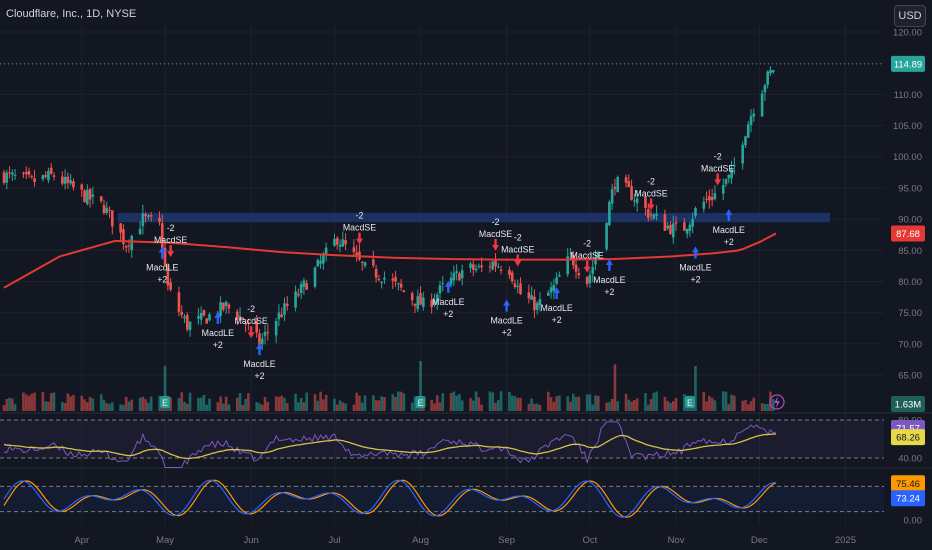  I want to click on time-tick-label: Apr, so click(81, 540).